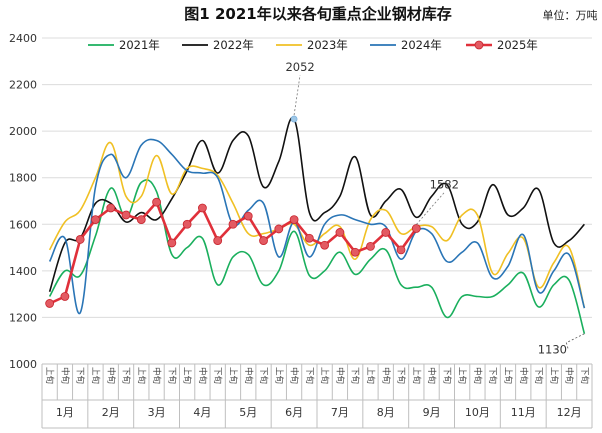  What do you see at coordinates (202, 412) in the screenshot?
I see `x-month-label: 4月` at bounding box center [202, 412].